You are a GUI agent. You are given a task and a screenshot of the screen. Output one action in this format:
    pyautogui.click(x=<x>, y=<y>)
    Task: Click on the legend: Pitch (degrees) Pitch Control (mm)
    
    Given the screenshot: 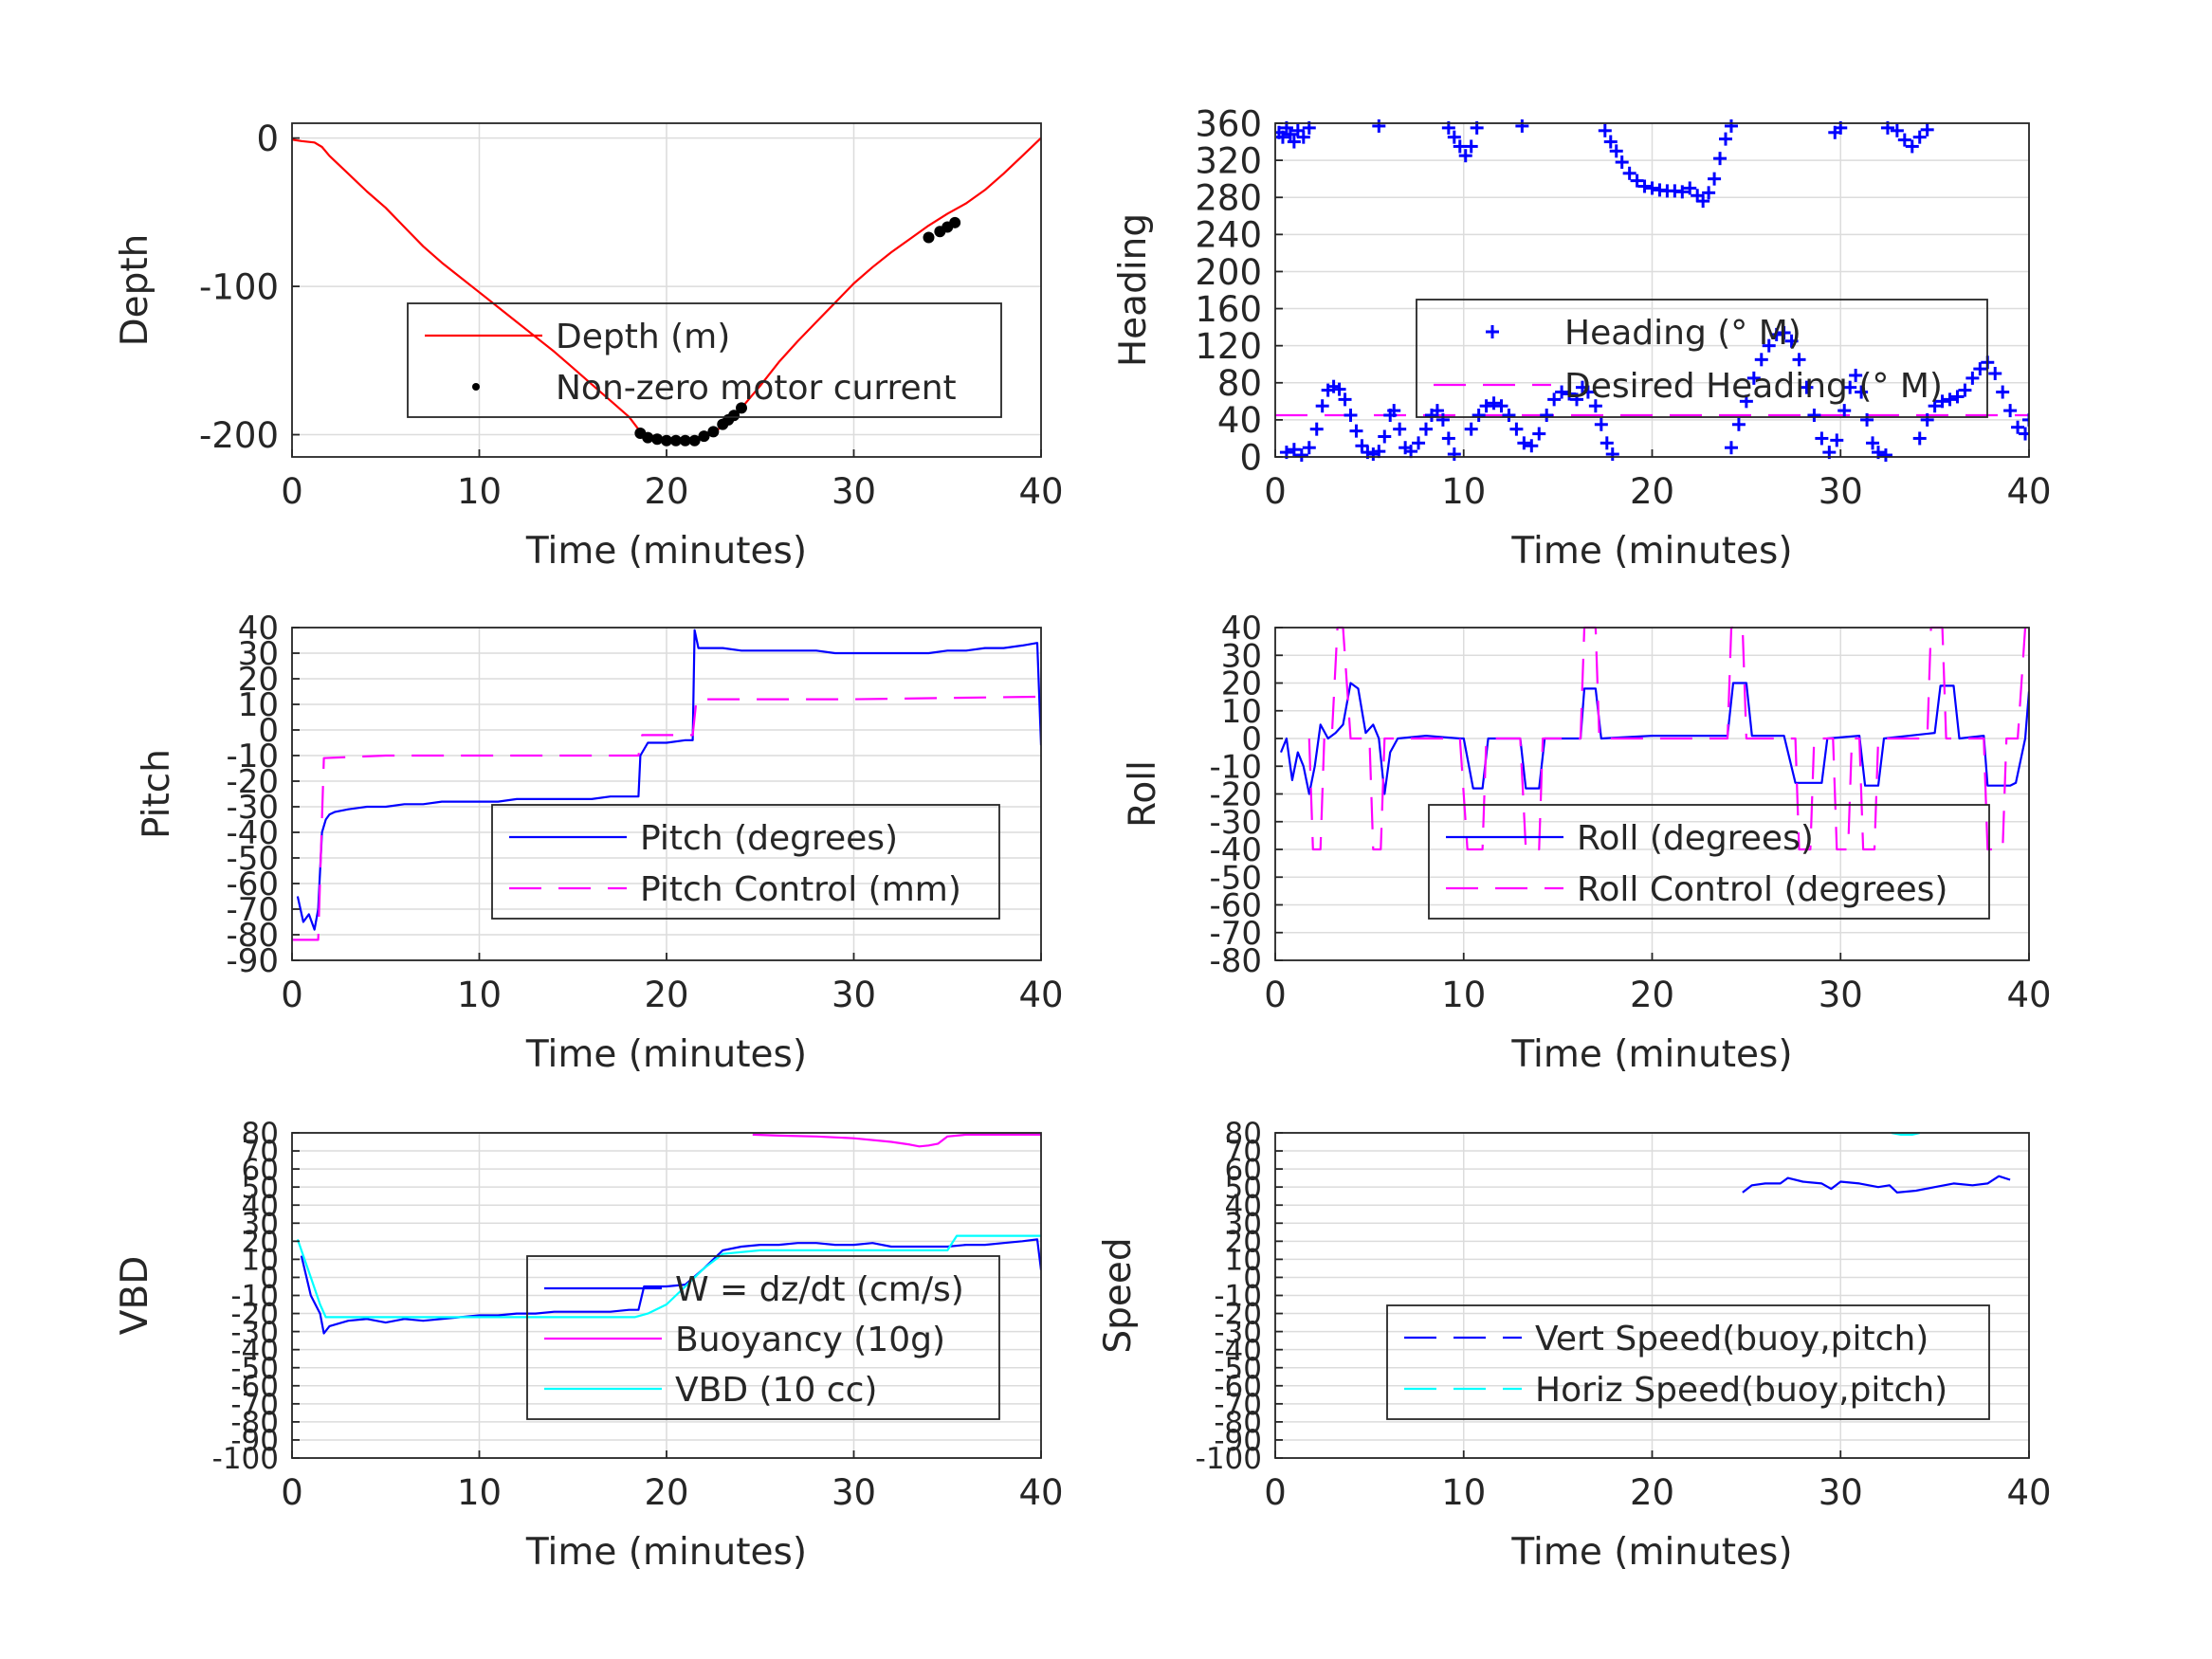 What is the action you would take?
    pyautogui.click(x=745, y=862)
    